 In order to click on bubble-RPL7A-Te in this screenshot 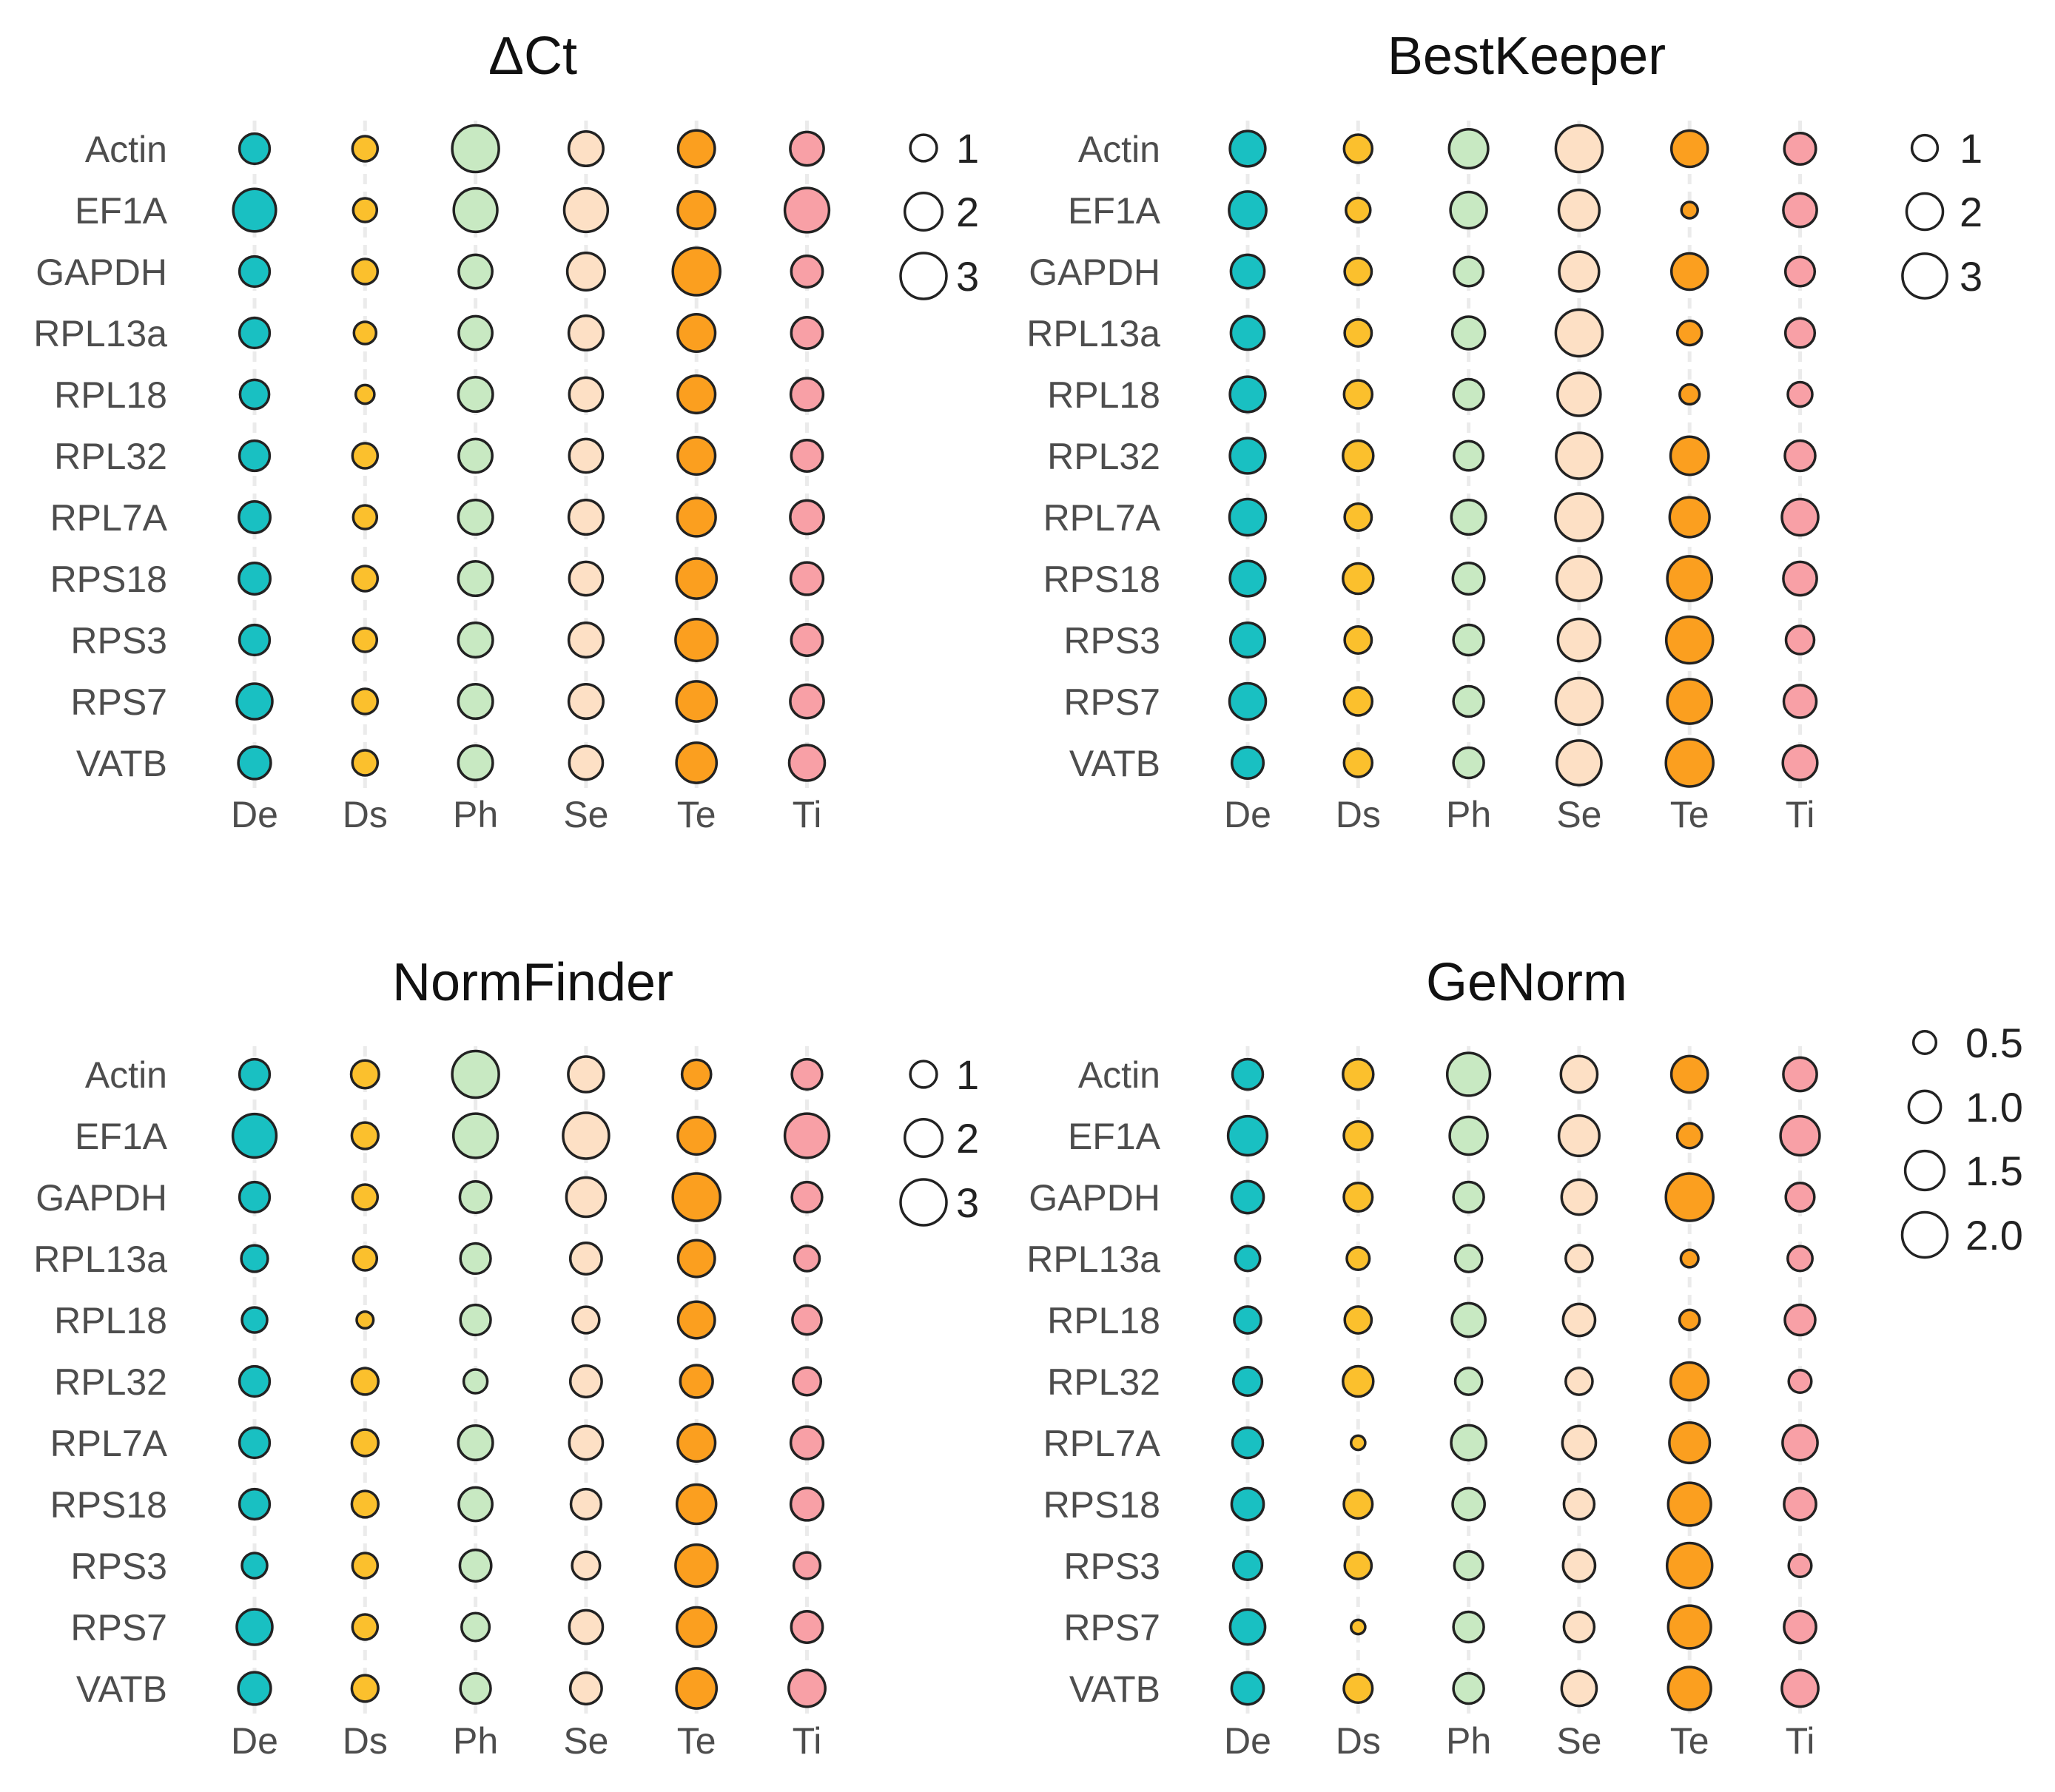, I will do `click(1689, 517)`.